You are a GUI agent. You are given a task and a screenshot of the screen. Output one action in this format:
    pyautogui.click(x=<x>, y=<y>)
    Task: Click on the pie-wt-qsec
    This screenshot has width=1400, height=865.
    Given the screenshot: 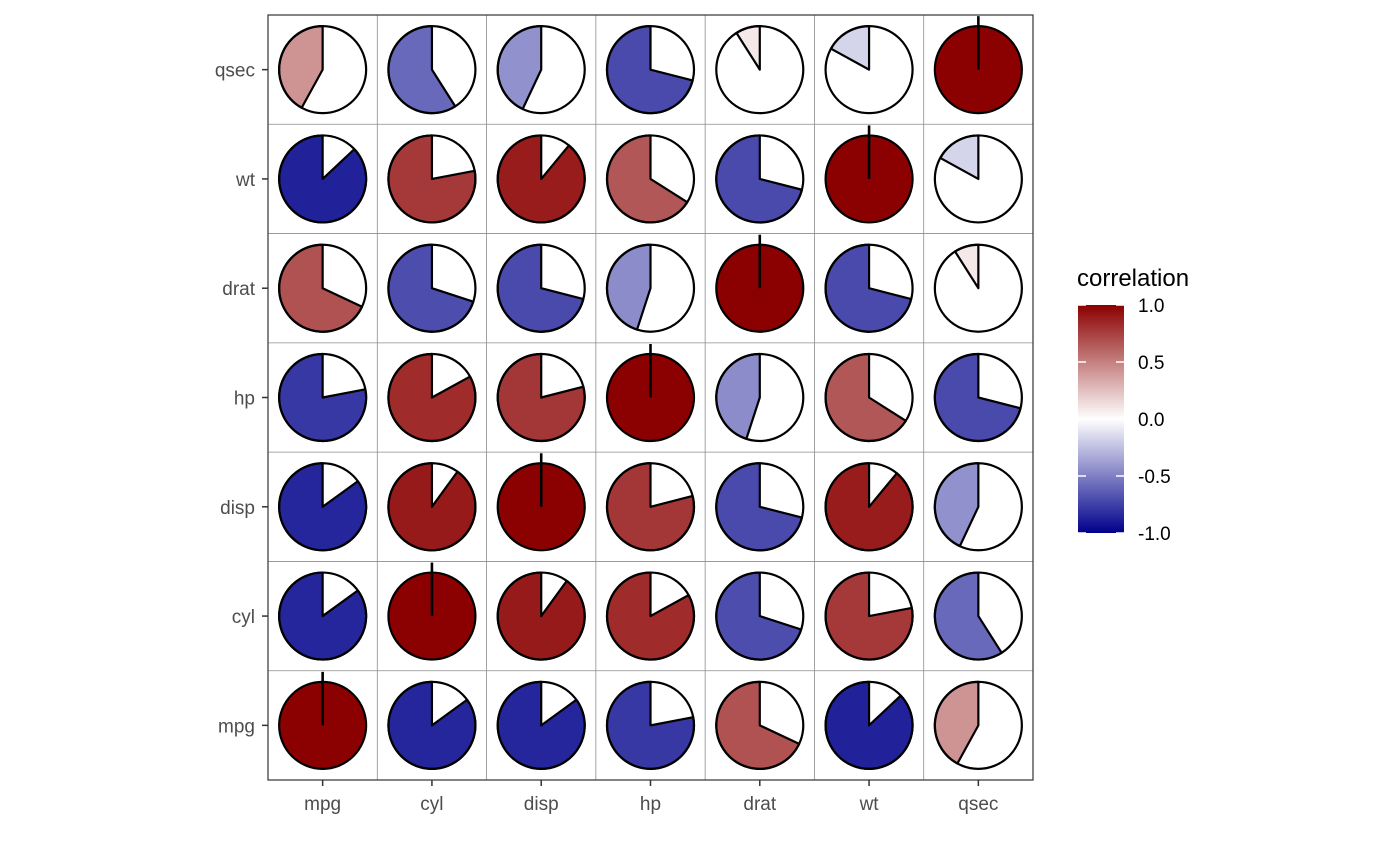 What is the action you would take?
    pyautogui.click(x=978, y=179)
    